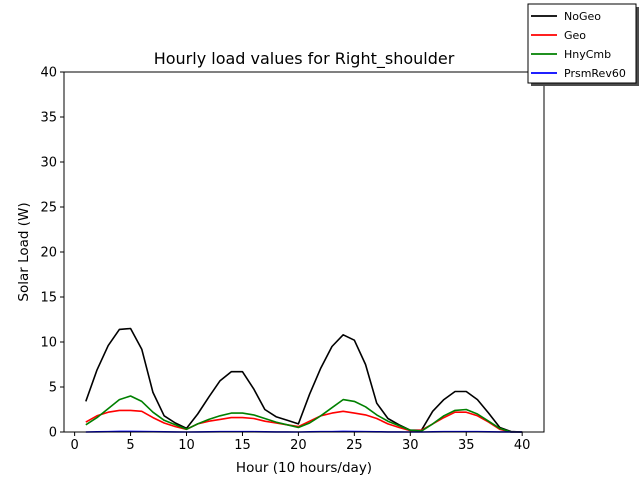 The image size is (640, 484). I want to click on x-axis-ticks: 0 5 10 15 20 25 30 35 40, so click(300, 442).